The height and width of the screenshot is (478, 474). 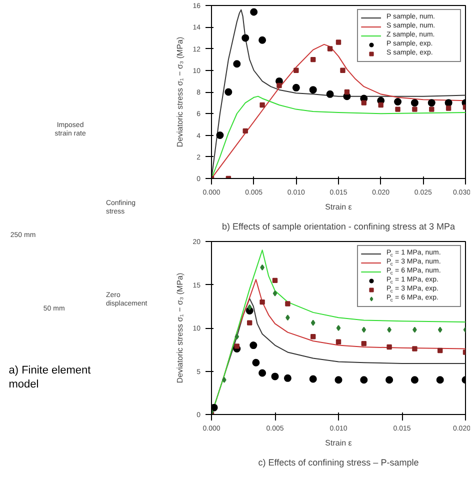 I want to click on text: b) Effects of sample orientation - confining stress at 3 MPa, so click(x=338, y=227).